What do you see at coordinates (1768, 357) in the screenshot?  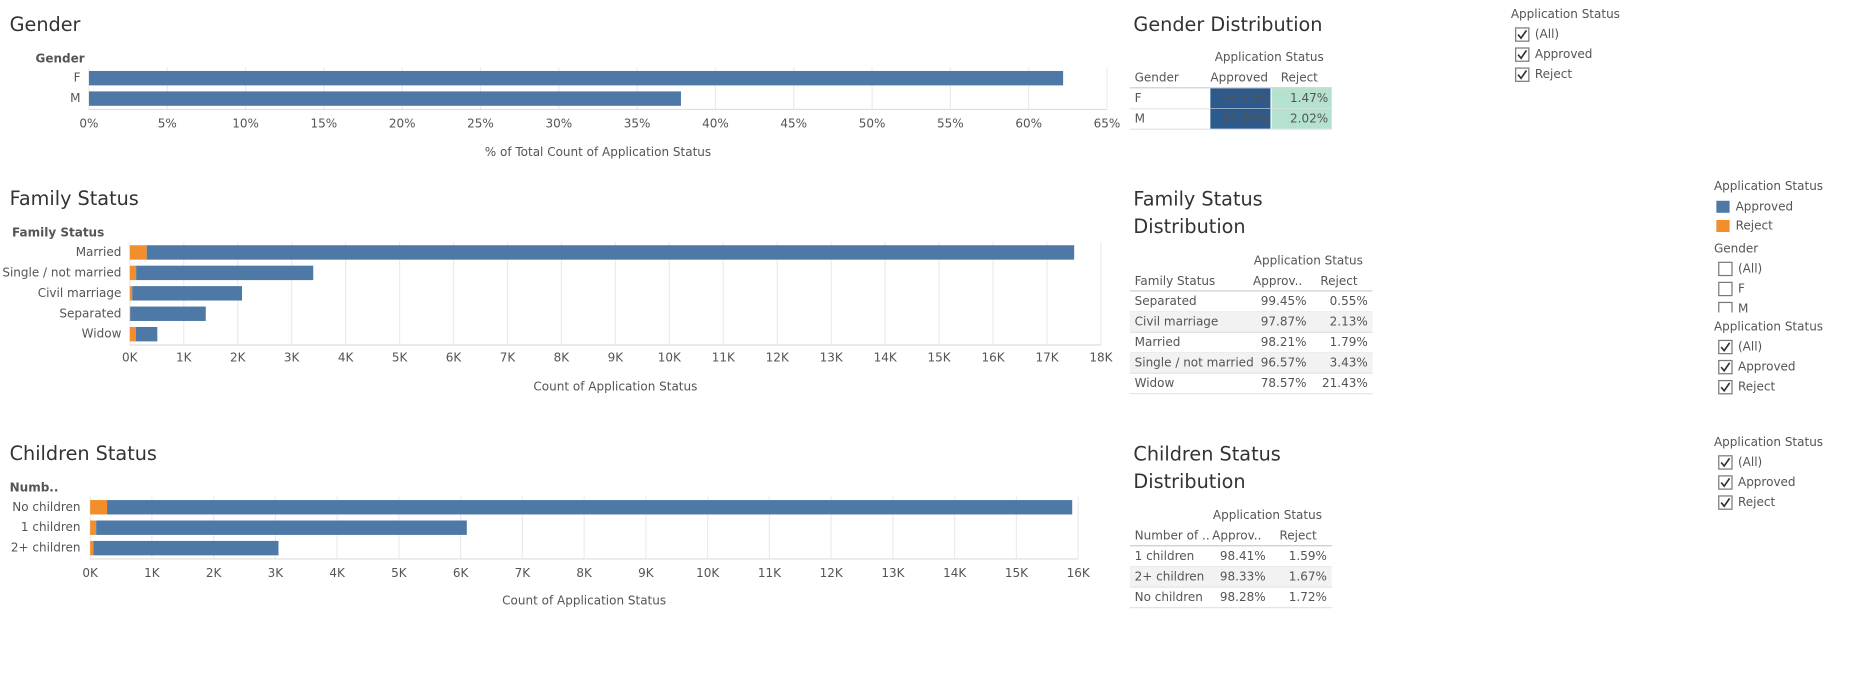 I see `filter-panel: Application Status (All) Approved Reject` at bounding box center [1768, 357].